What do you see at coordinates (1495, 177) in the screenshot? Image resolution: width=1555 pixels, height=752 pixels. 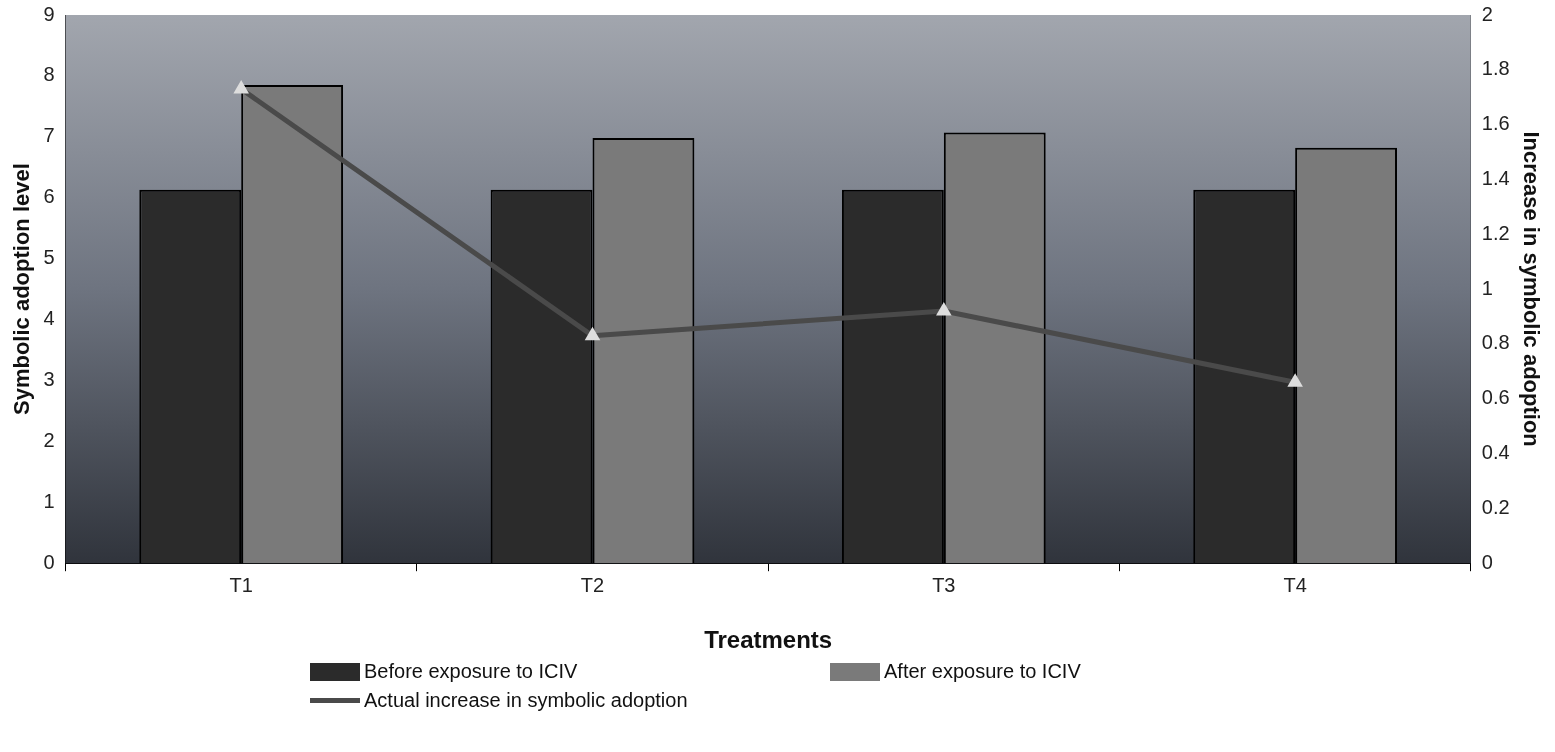 I see `y2-tick-label: 1.4` at bounding box center [1495, 177].